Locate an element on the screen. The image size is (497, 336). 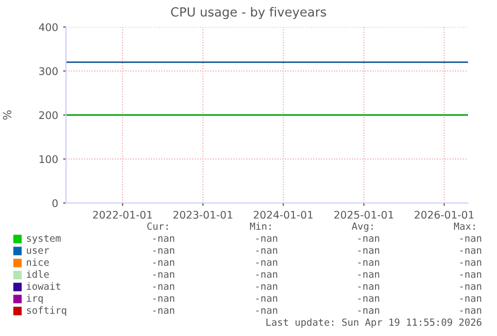
text: Cur: is located at coordinates (157, 226).